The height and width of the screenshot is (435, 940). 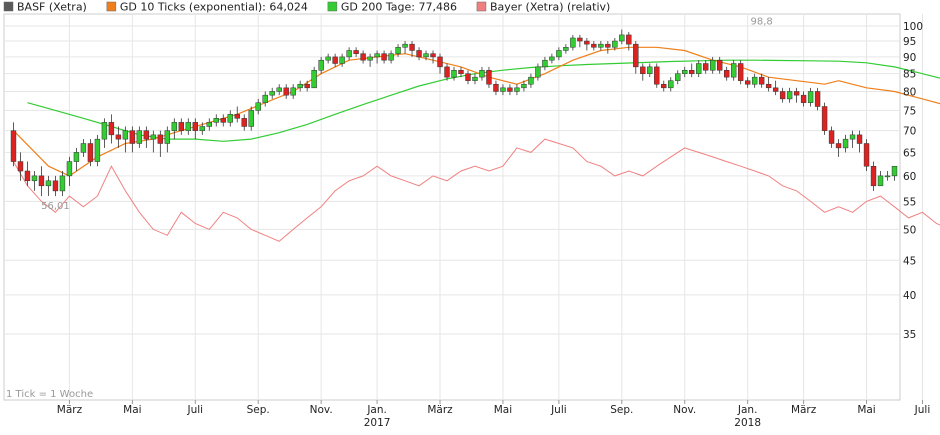 I want to click on legend-label: GD 10 Ticks (exponential): 64,024, so click(x=214, y=7).